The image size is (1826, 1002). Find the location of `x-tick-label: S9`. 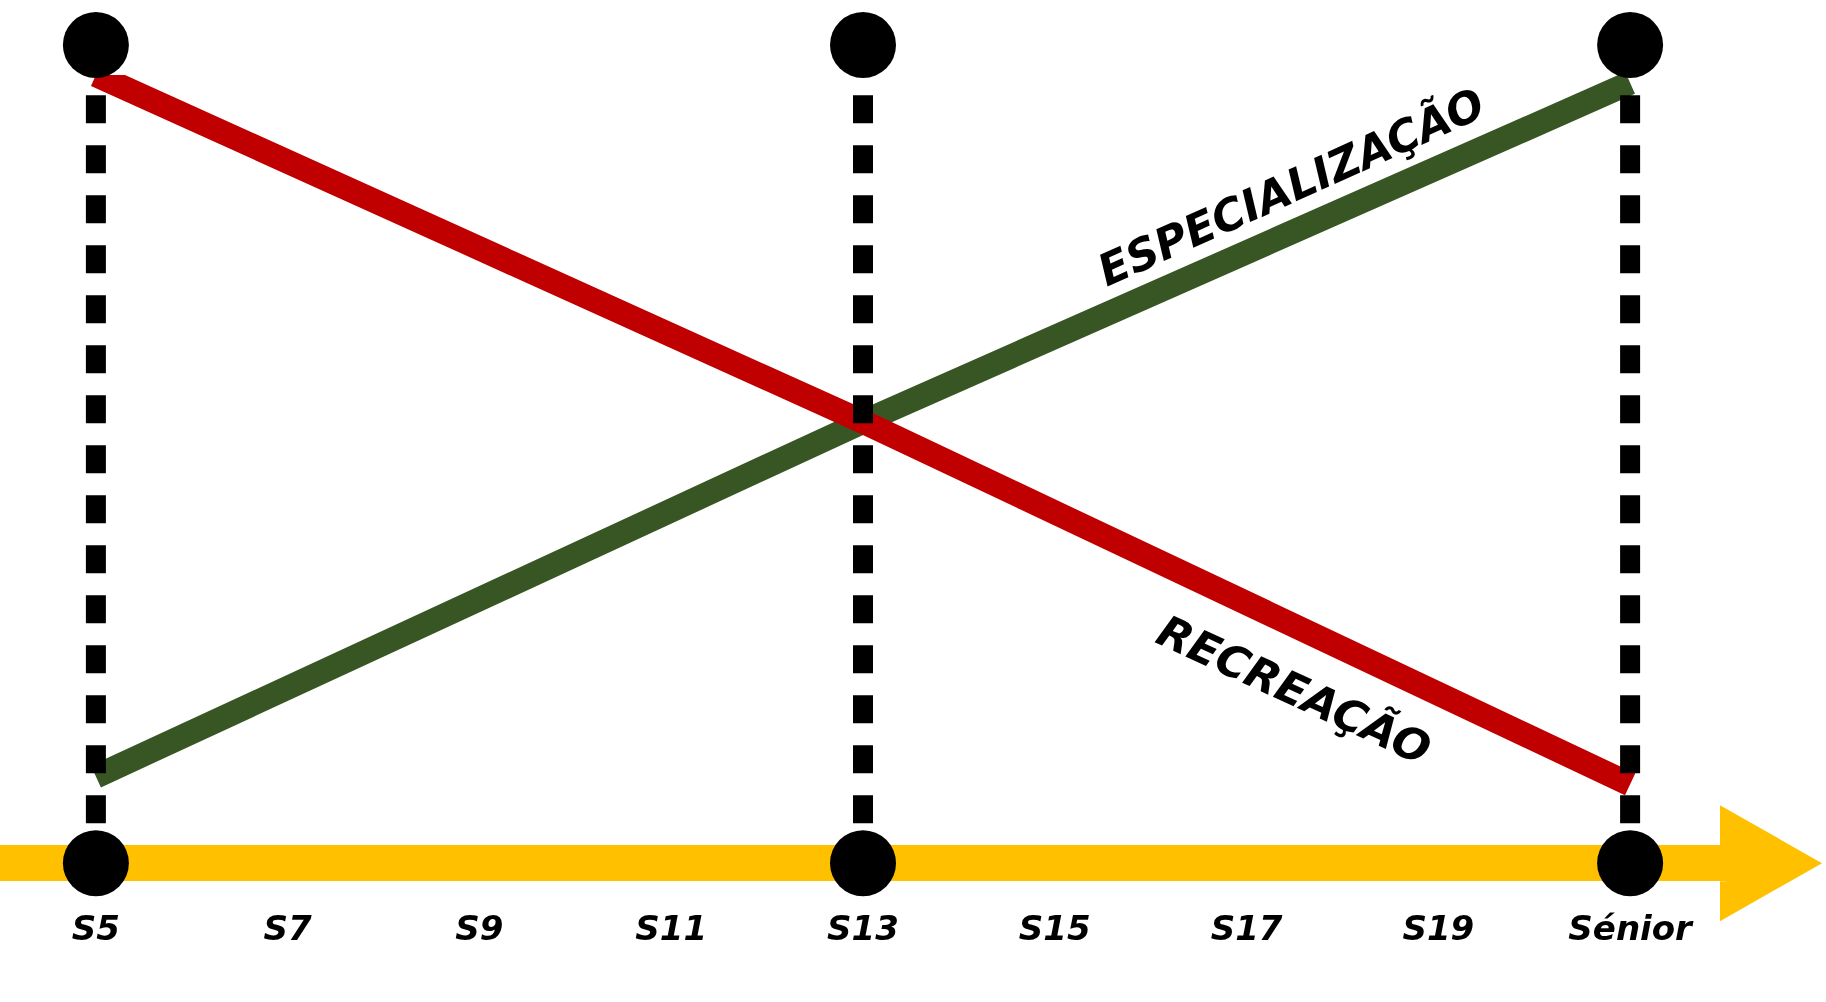

x-tick-label: S9 is located at coordinates (479, 928).